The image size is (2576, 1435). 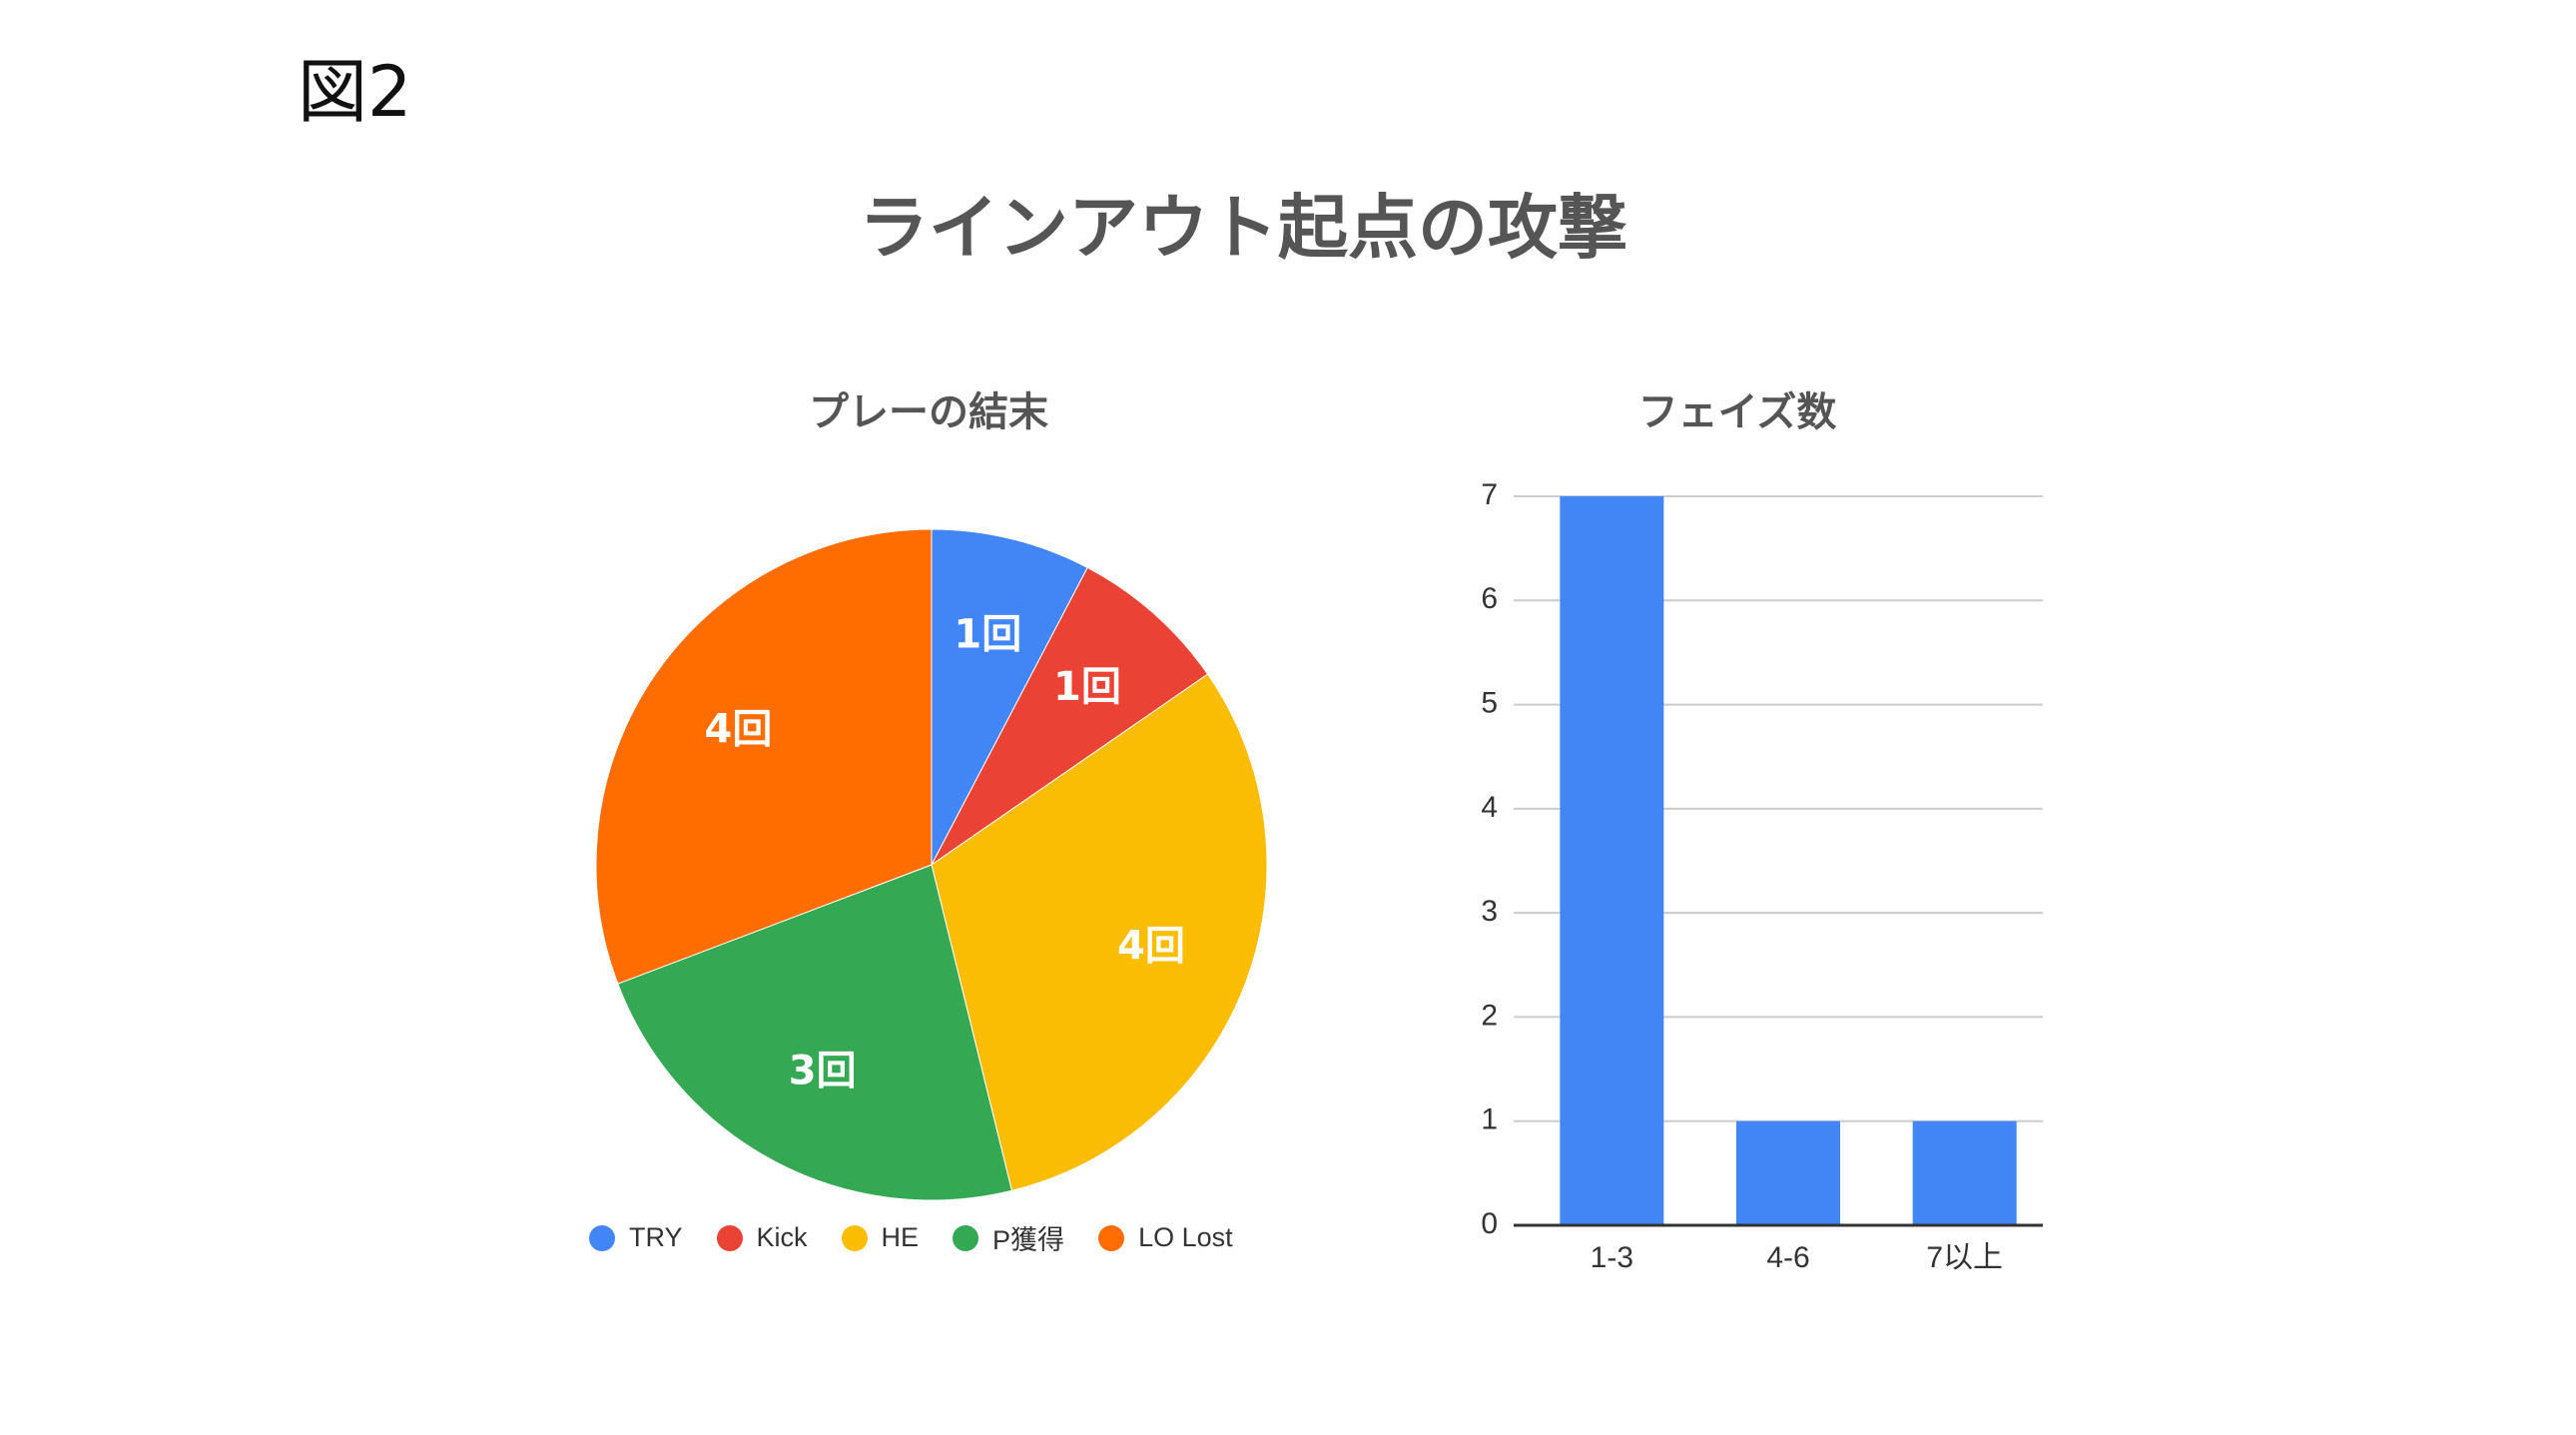 I want to click on pie-slice-label-2: 4回, so click(x=1151, y=946).